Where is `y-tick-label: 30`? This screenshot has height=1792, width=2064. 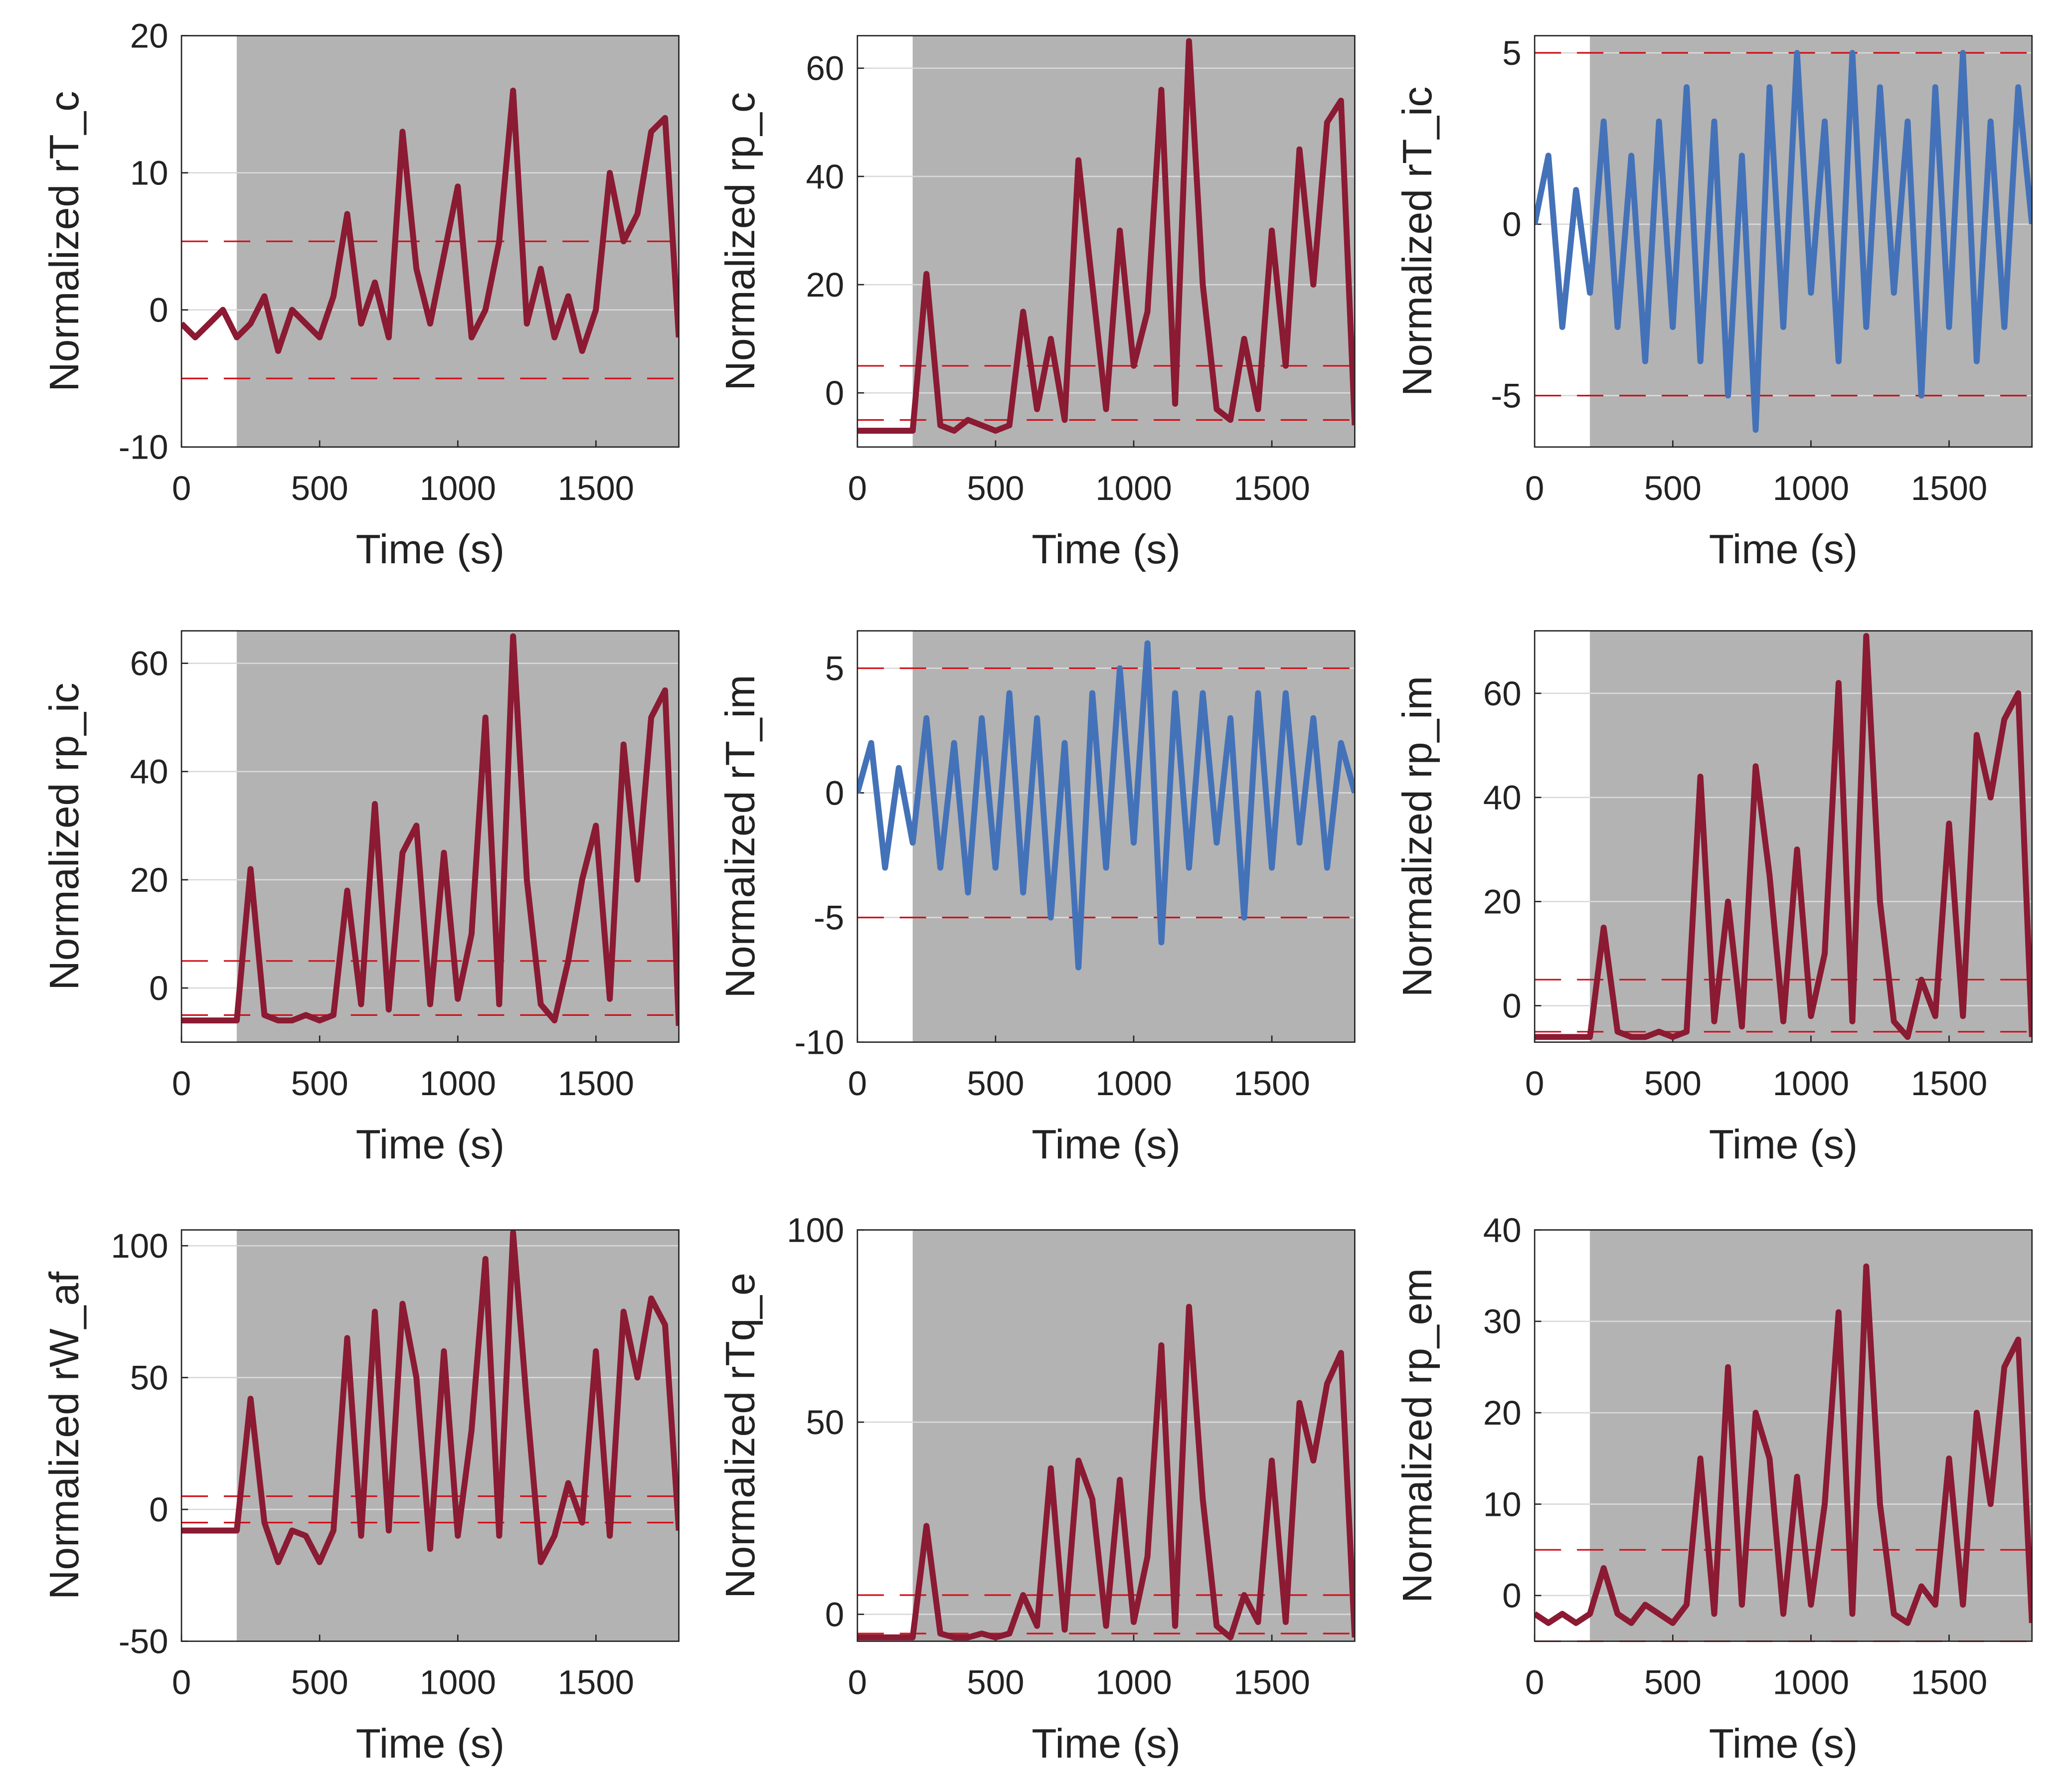 y-tick-label: 30 is located at coordinates (1502, 1322).